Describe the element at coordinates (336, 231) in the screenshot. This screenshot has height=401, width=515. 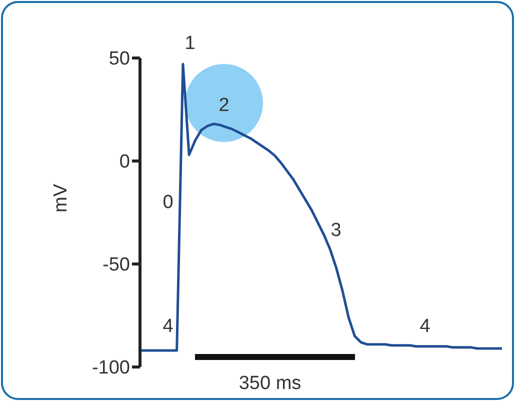
I see `annotation: 3` at that location.